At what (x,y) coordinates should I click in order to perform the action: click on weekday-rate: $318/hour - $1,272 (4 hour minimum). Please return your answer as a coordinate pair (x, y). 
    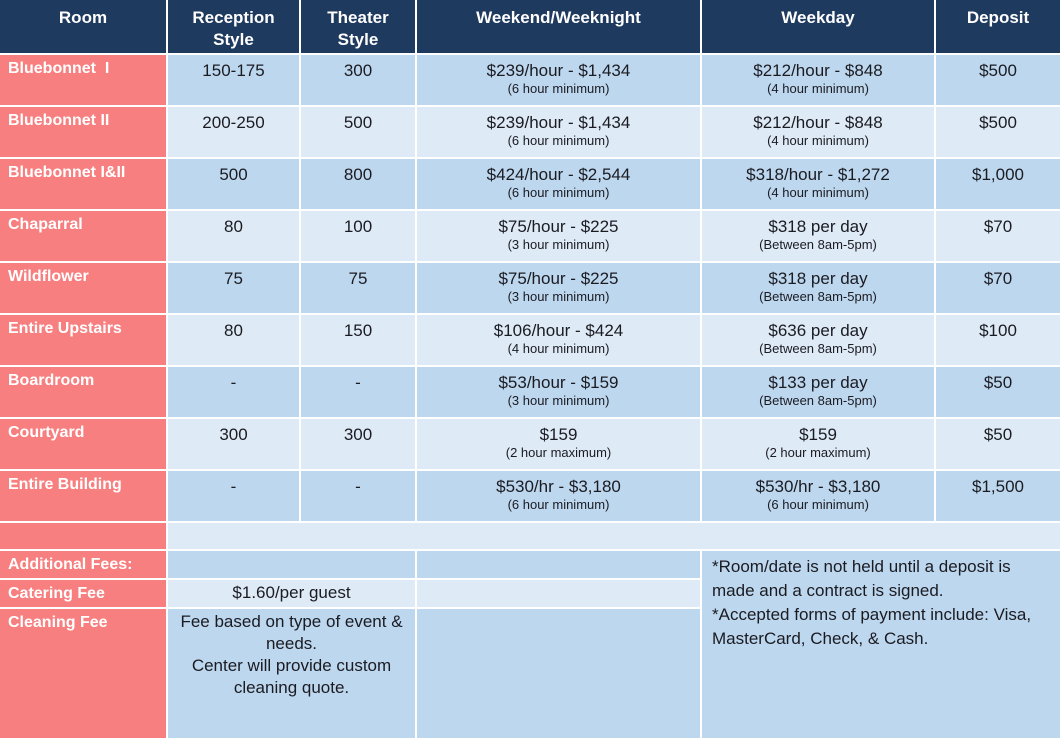
    Looking at the image, I should click on (818, 184).